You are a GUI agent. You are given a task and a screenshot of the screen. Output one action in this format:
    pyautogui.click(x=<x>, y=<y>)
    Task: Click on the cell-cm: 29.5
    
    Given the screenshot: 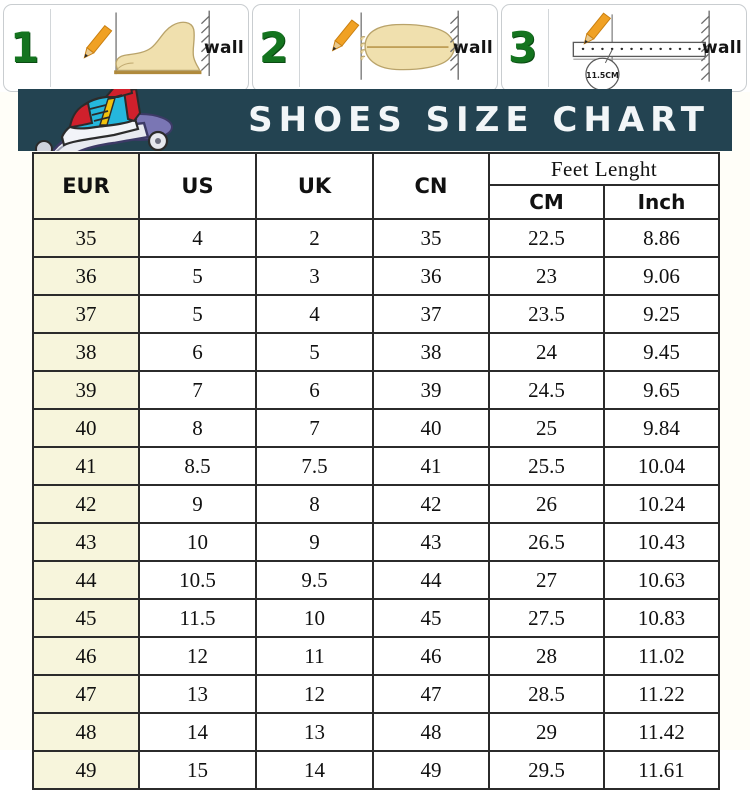 What is the action you would take?
    pyautogui.click(x=546, y=770)
    